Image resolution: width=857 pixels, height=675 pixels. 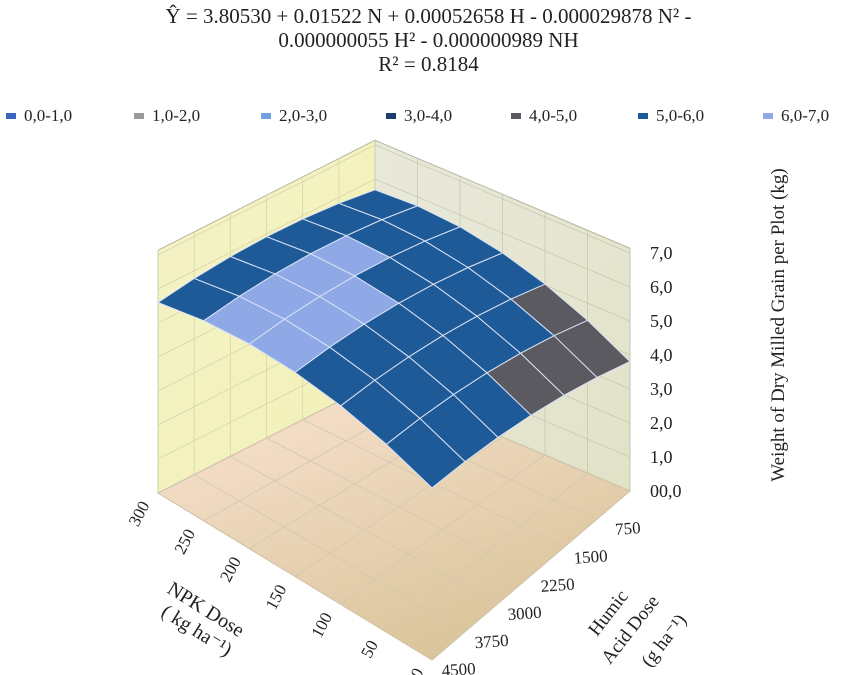 I want to click on z-tick-label: 3,0, so click(x=661, y=389).